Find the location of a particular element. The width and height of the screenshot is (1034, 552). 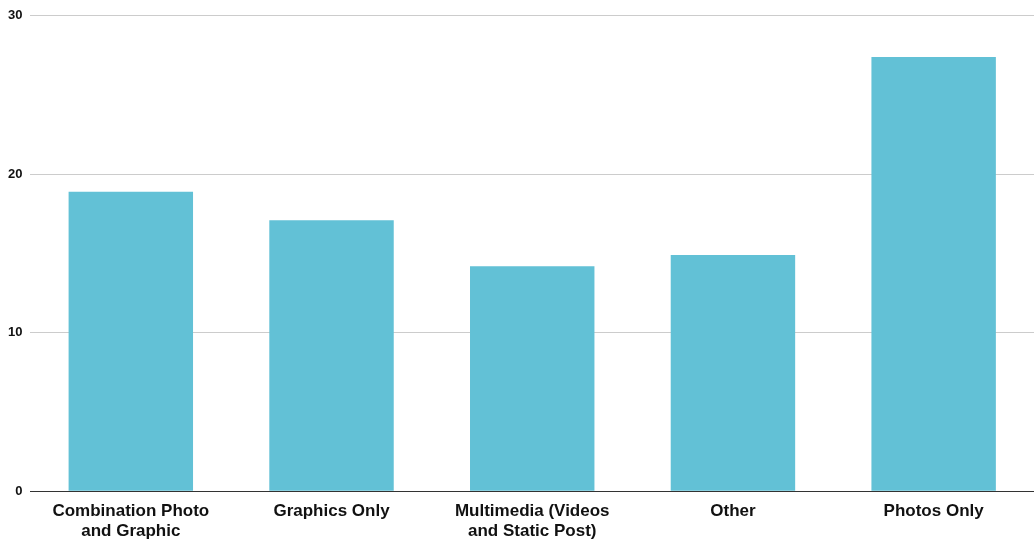

x-tick-label: Other is located at coordinates (733, 511).